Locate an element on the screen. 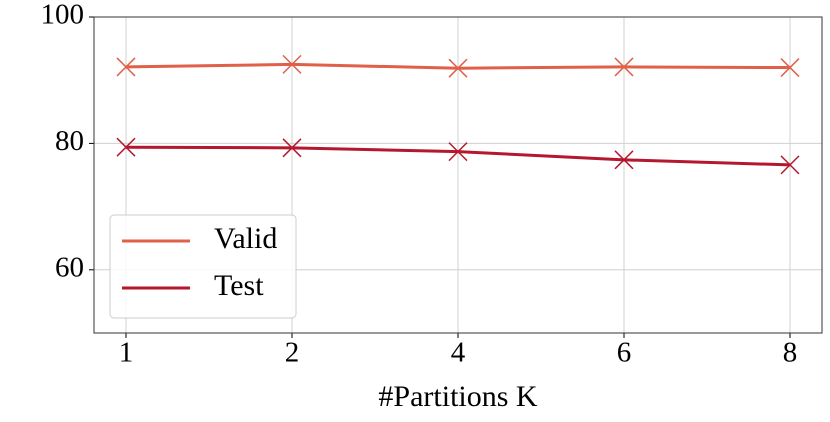  legend: Valid Test is located at coordinates (203, 266).